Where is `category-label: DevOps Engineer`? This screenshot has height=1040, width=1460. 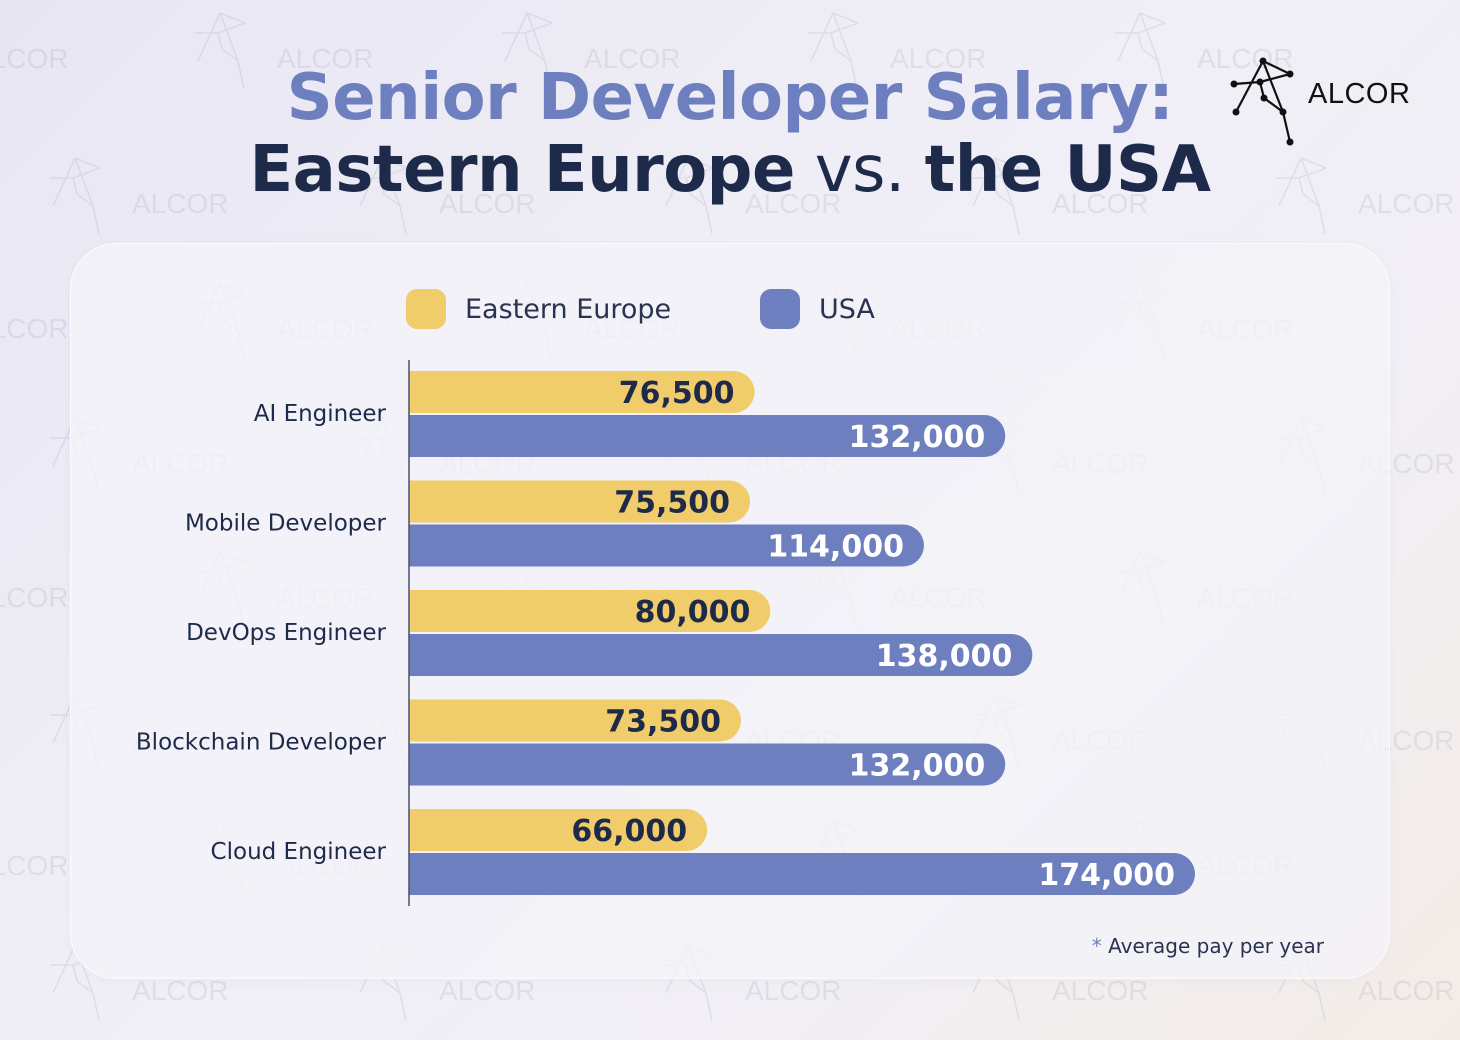 category-label: DevOps Engineer is located at coordinates (286, 633).